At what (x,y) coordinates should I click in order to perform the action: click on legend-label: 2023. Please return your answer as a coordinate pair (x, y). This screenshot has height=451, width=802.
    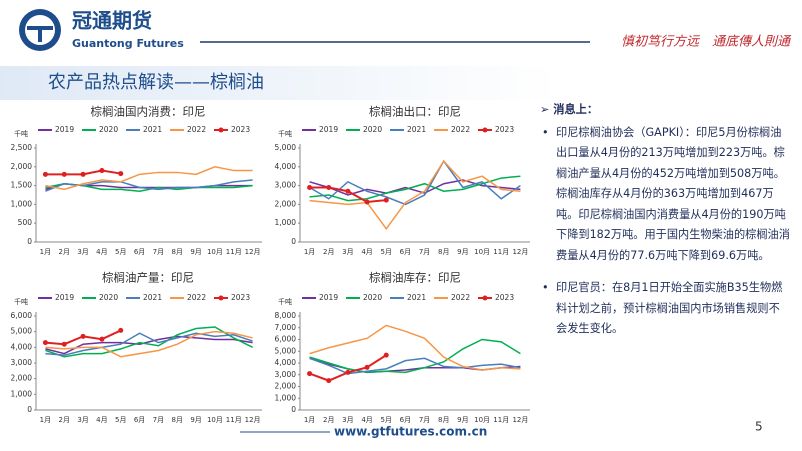
    Looking at the image, I should click on (504, 129).